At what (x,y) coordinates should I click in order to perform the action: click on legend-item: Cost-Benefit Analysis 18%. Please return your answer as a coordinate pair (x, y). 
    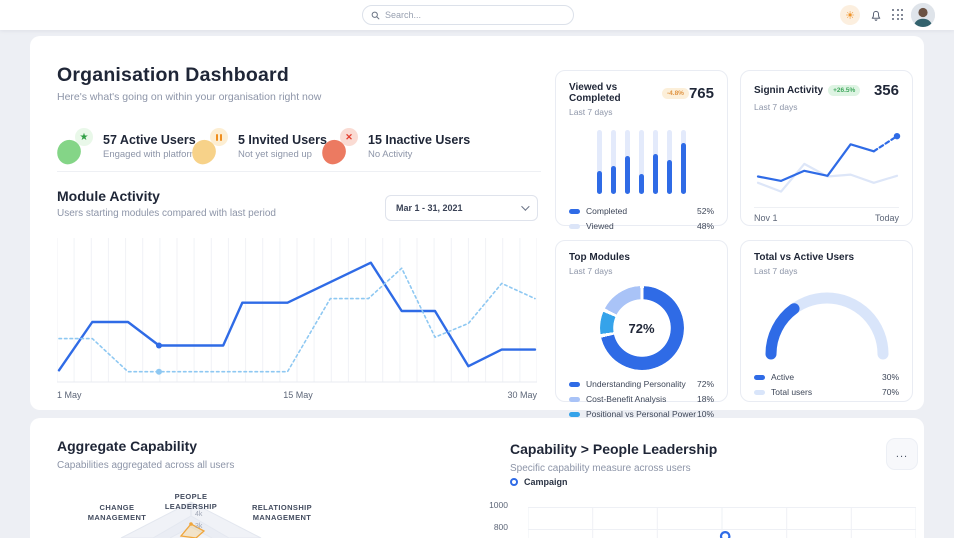
    Looking at the image, I should click on (641, 399).